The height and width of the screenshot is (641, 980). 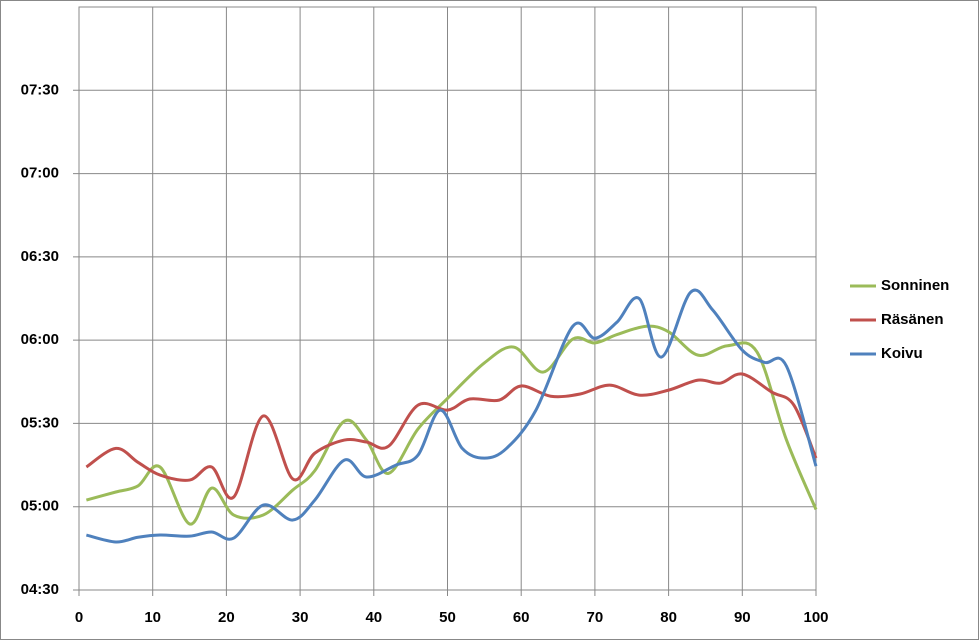 I want to click on y-tick-label: 06:00, so click(x=40, y=339).